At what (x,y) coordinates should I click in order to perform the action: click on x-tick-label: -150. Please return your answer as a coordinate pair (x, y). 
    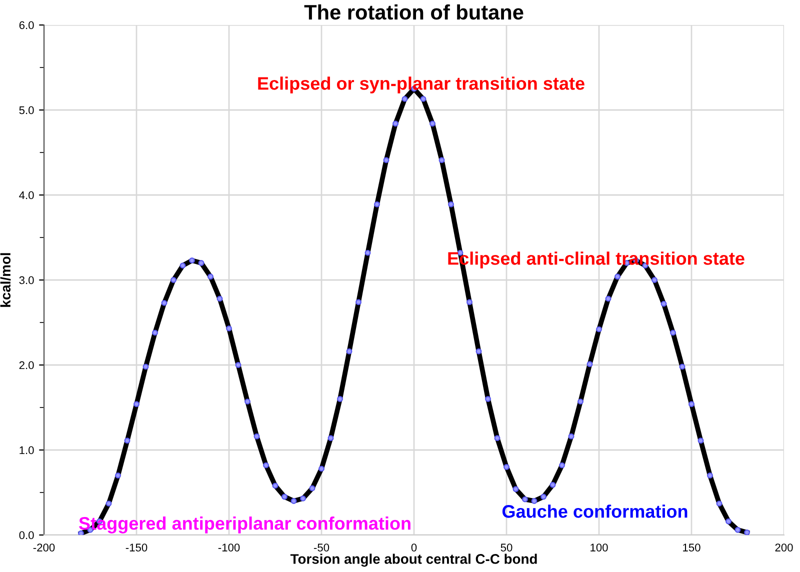
    Looking at the image, I should click on (137, 548).